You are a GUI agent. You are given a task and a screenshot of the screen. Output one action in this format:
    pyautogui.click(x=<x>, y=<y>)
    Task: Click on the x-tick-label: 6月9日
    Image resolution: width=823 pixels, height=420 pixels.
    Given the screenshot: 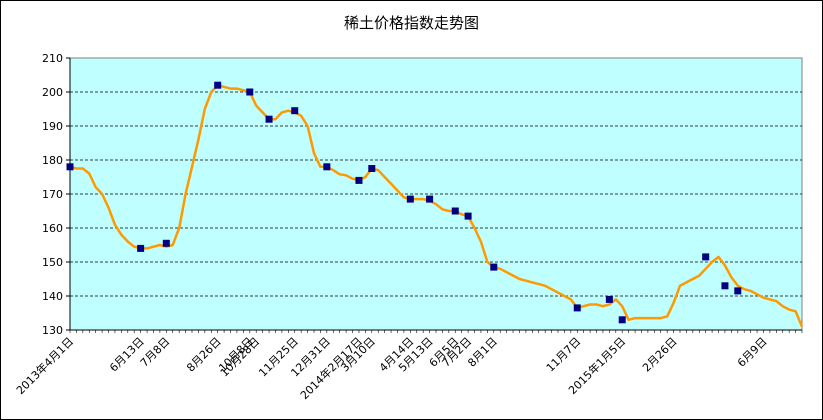 What is the action you would take?
    pyautogui.click(x=752, y=352)
    